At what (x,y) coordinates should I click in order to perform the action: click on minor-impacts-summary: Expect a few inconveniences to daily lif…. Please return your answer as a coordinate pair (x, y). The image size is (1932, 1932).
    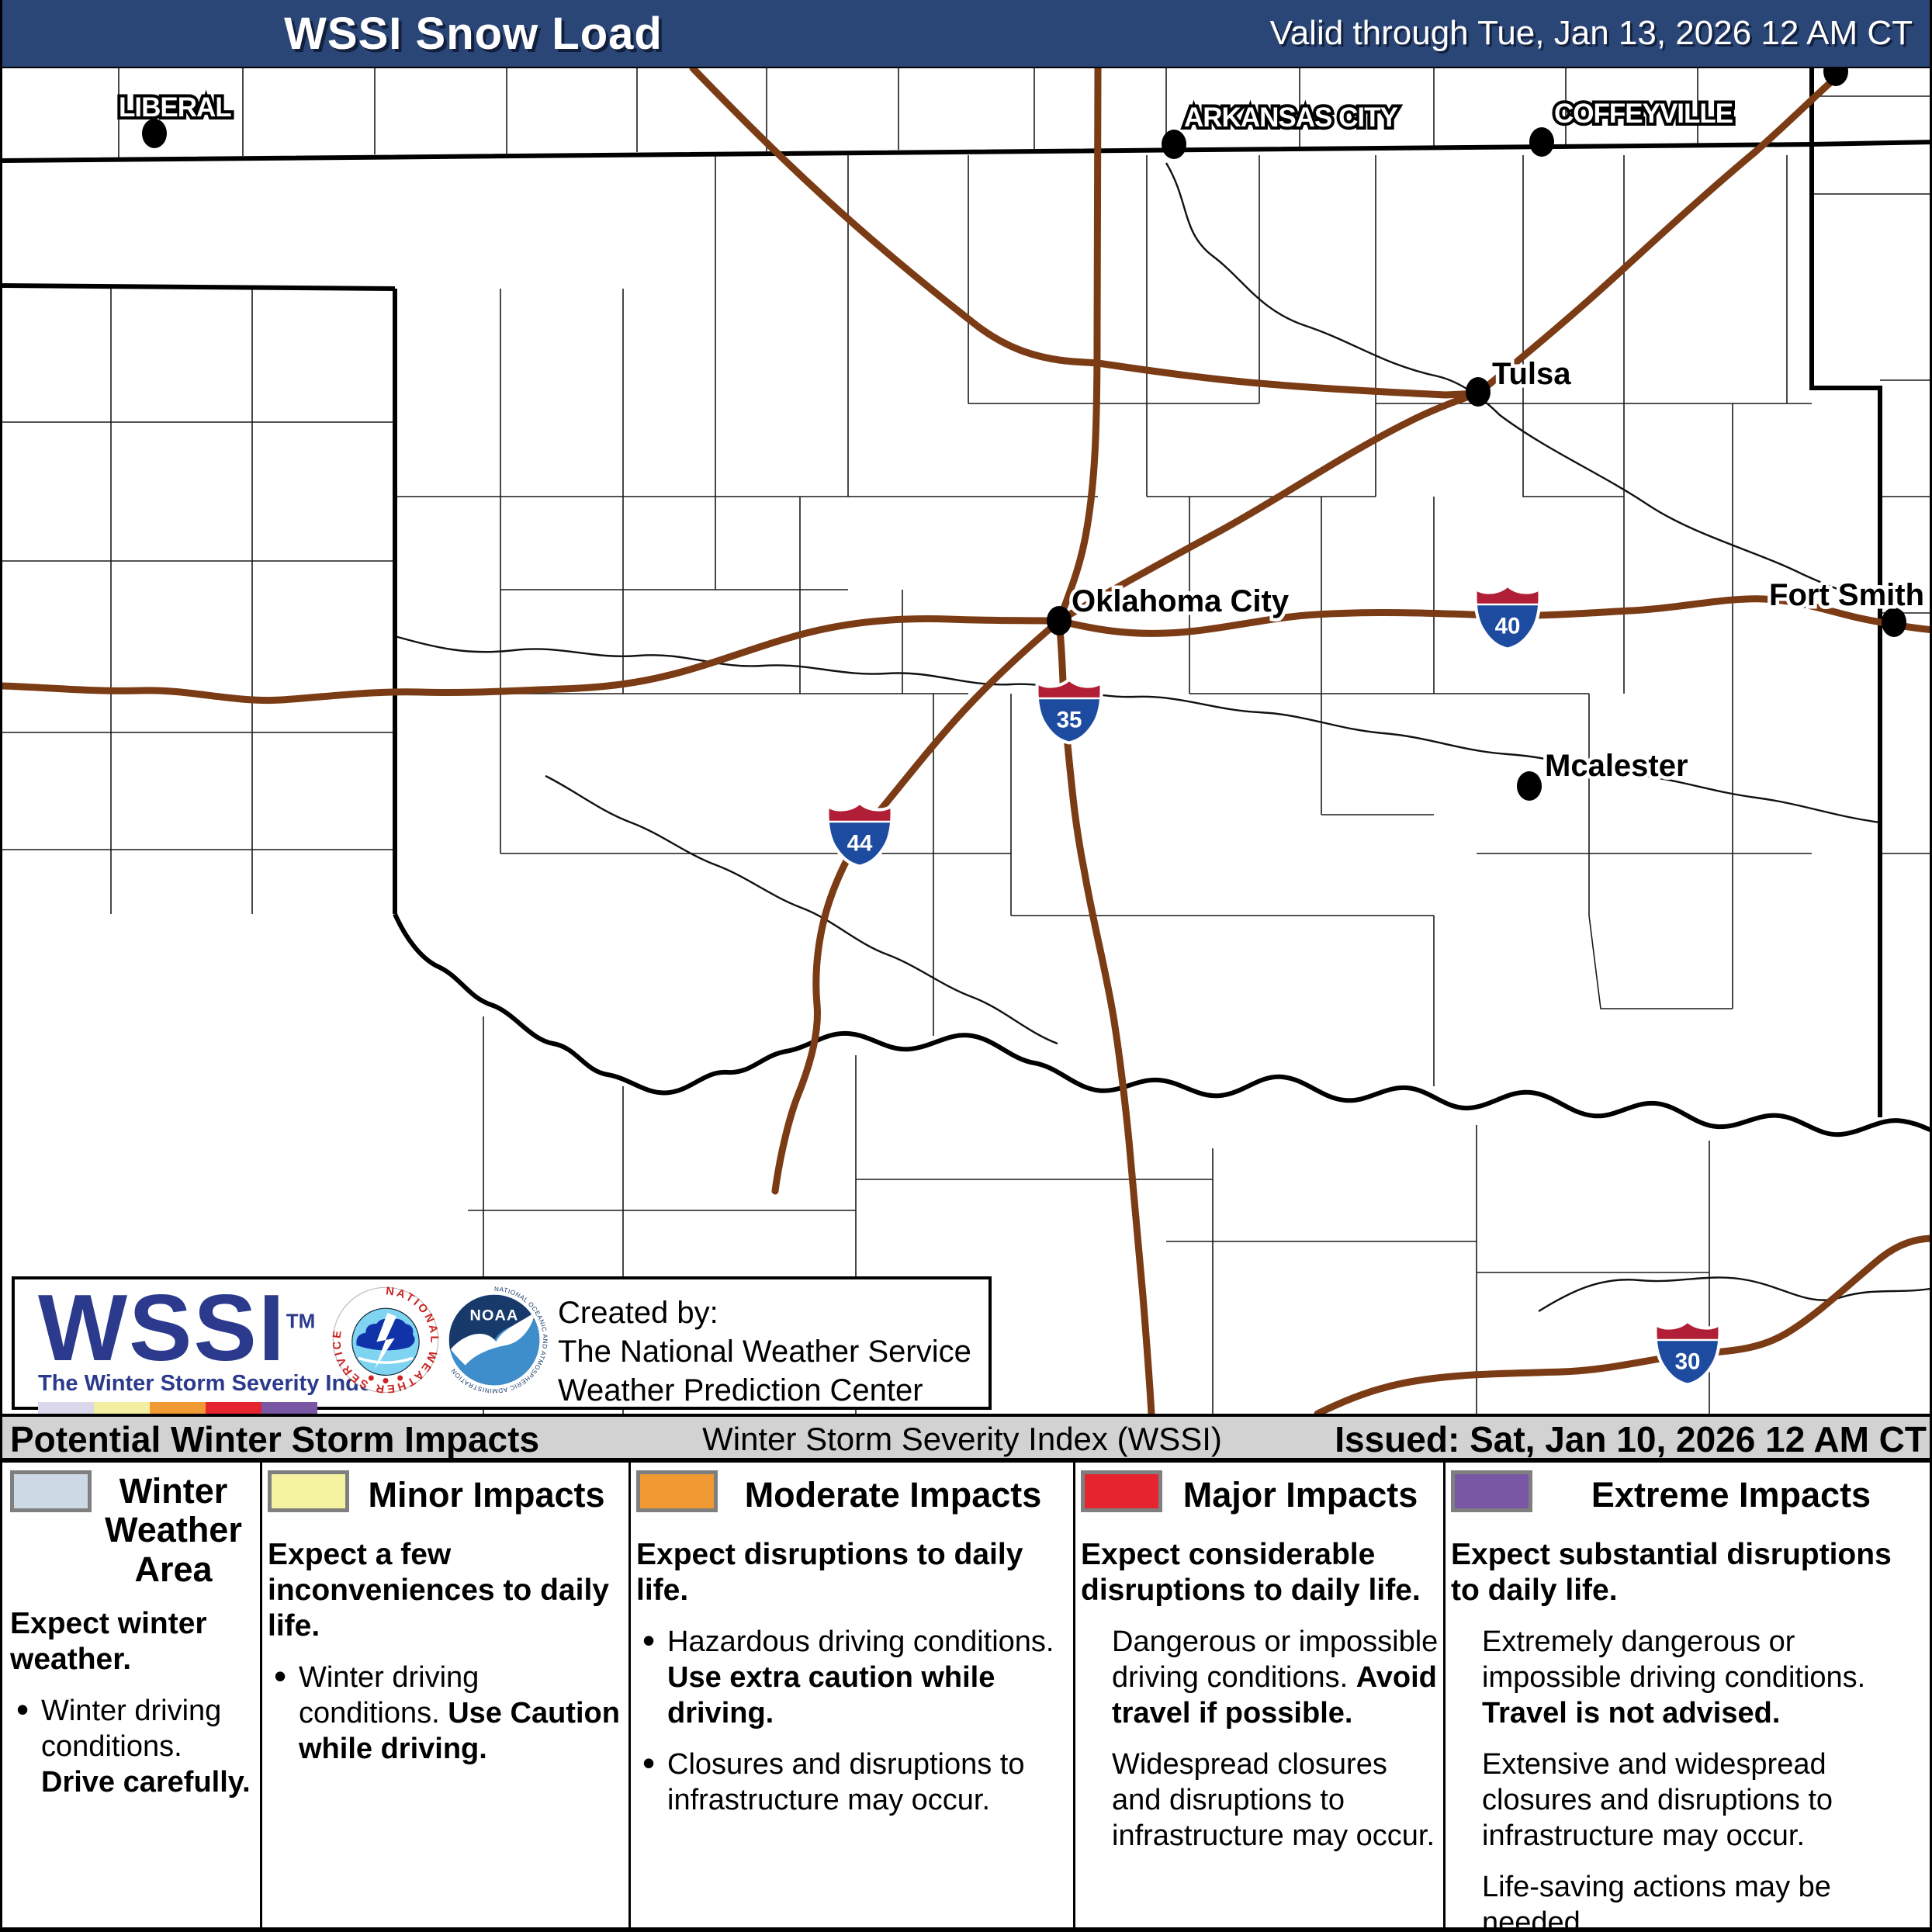
    Looking at the image, I should click on (438, 1590).